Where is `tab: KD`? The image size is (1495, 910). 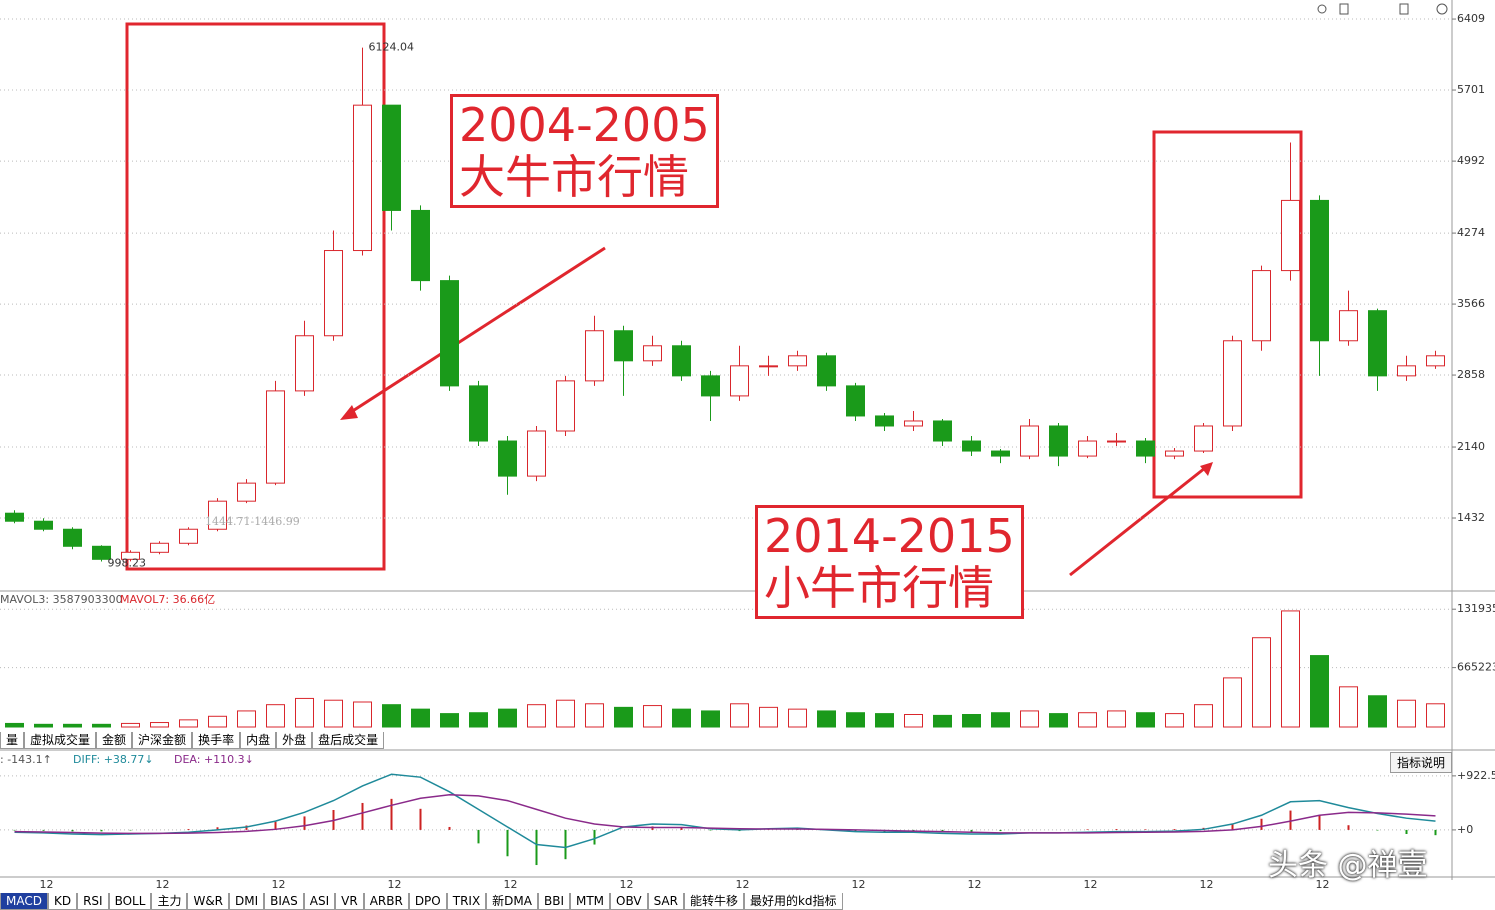
tab: KD is located at coordinates (62, 901).